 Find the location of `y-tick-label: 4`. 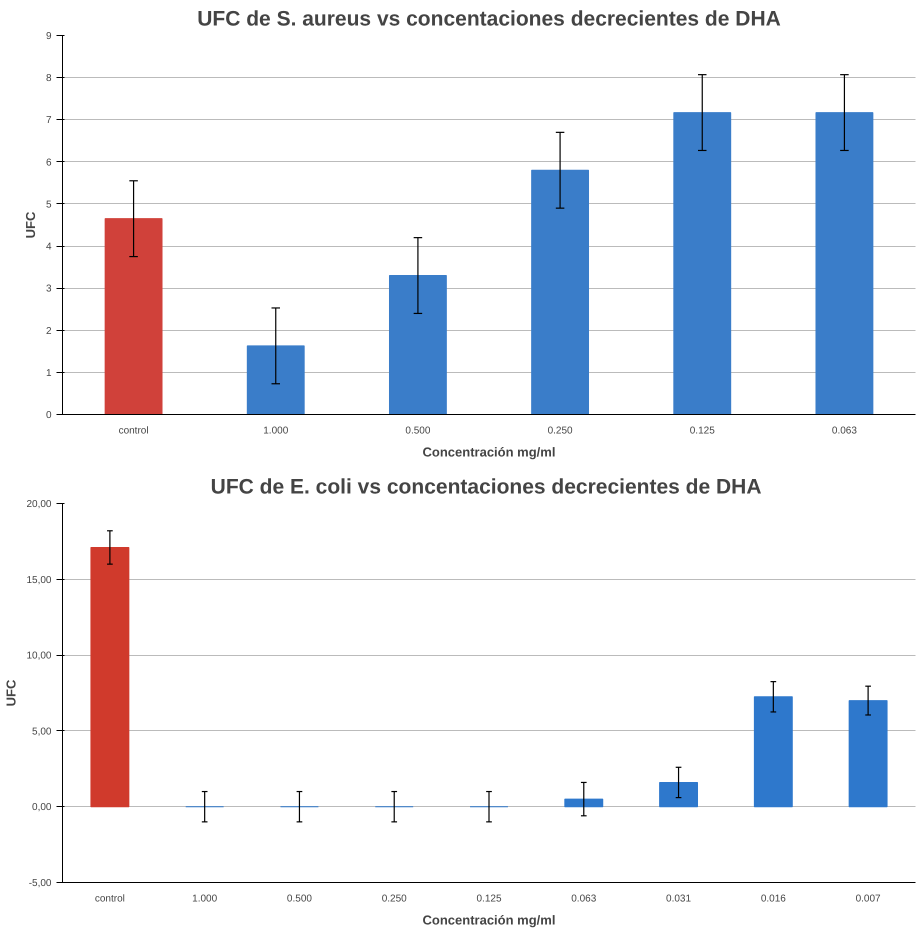

y-tick-label: 4 is located at coordinates (49, 247).